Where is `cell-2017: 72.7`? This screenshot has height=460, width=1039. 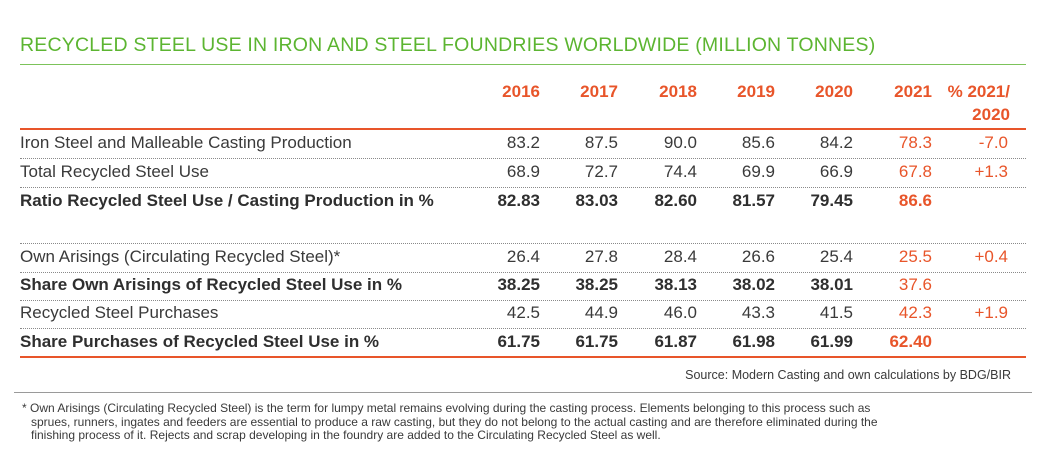
cell-2017: 72.7 is located at coordinates (601, 171).